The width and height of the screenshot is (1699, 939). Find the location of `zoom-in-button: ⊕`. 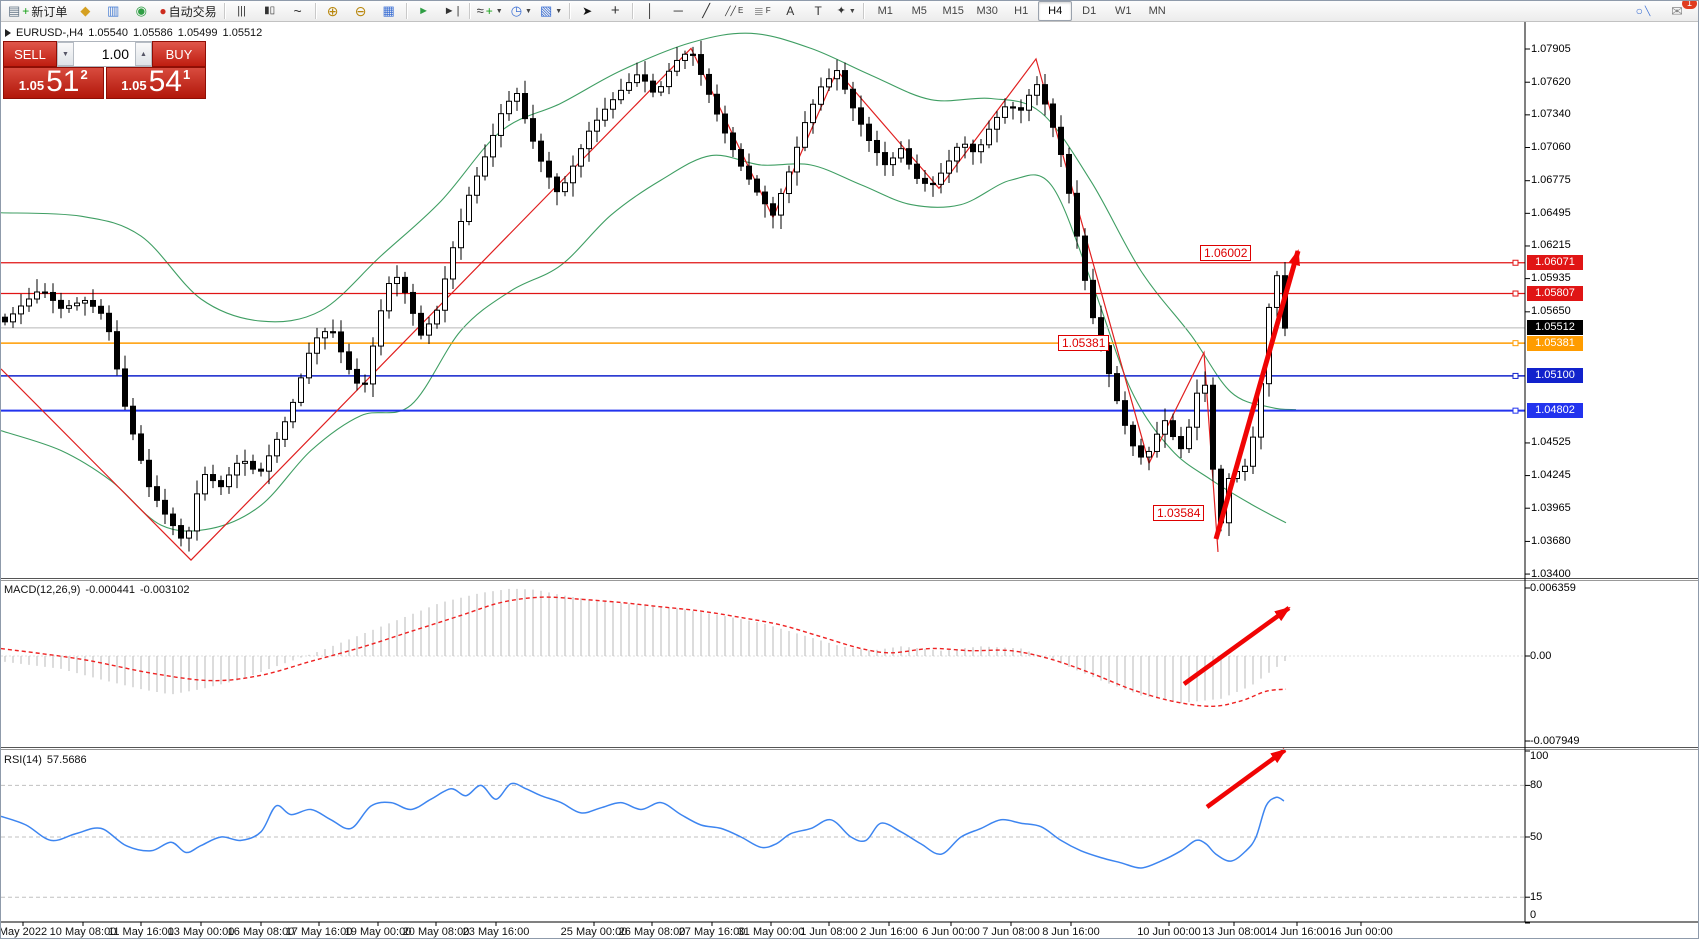

zoom-in-button: ⊕ is located at coordinates (333, 11).